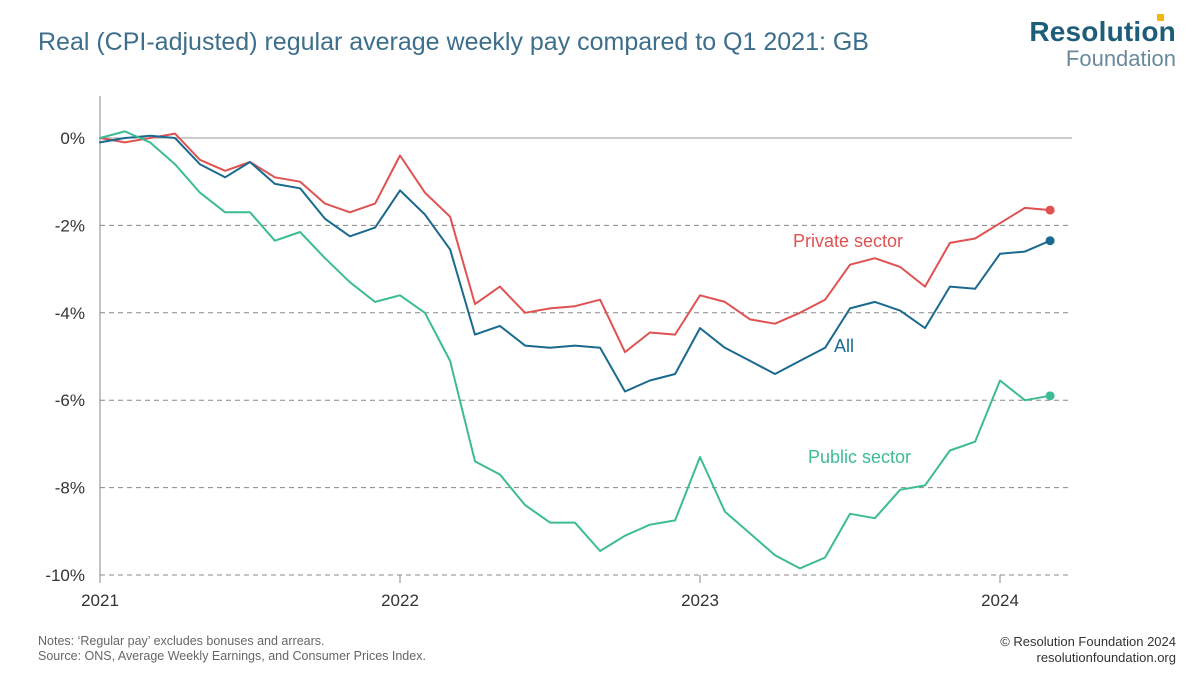 This screenshot has height=675, width=1200. I want to click on copyright-line: © Resolution Foundation 2024, so click(1088, 641).